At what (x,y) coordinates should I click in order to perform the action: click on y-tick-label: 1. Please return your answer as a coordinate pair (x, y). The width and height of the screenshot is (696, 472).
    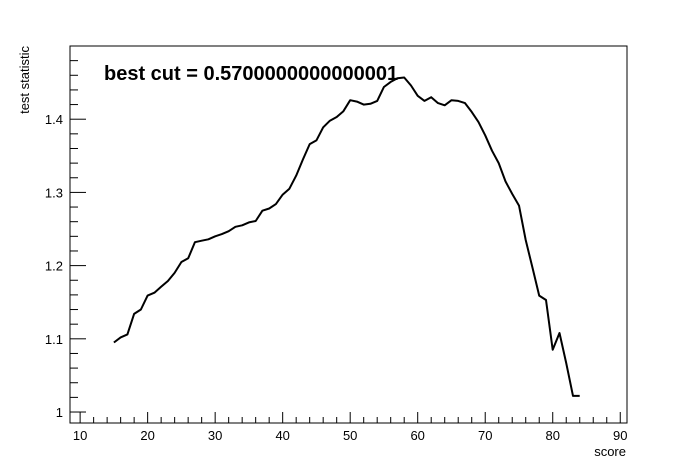
    Looking at the image, I should click on (59, 412).